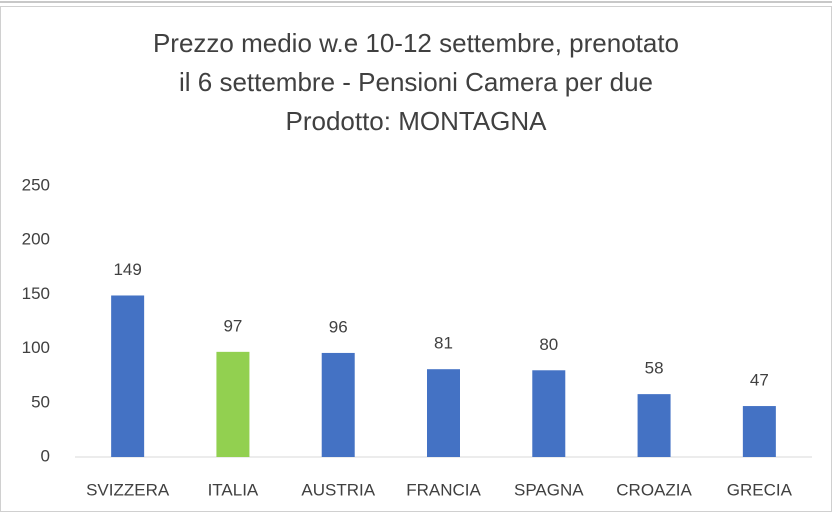  I want to click on chart-title: Prodotto: MONTAGNA, so click(416, 121).